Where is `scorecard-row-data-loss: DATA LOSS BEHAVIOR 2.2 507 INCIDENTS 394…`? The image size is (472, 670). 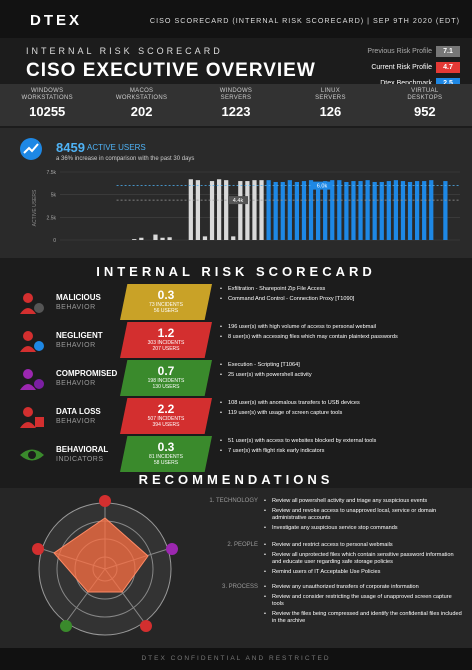 scorecard-row-data-loss: DATA LOSS BEHAVIOR 2.2 507 INCIDENTS 394… is located at coordinates (236, 416).